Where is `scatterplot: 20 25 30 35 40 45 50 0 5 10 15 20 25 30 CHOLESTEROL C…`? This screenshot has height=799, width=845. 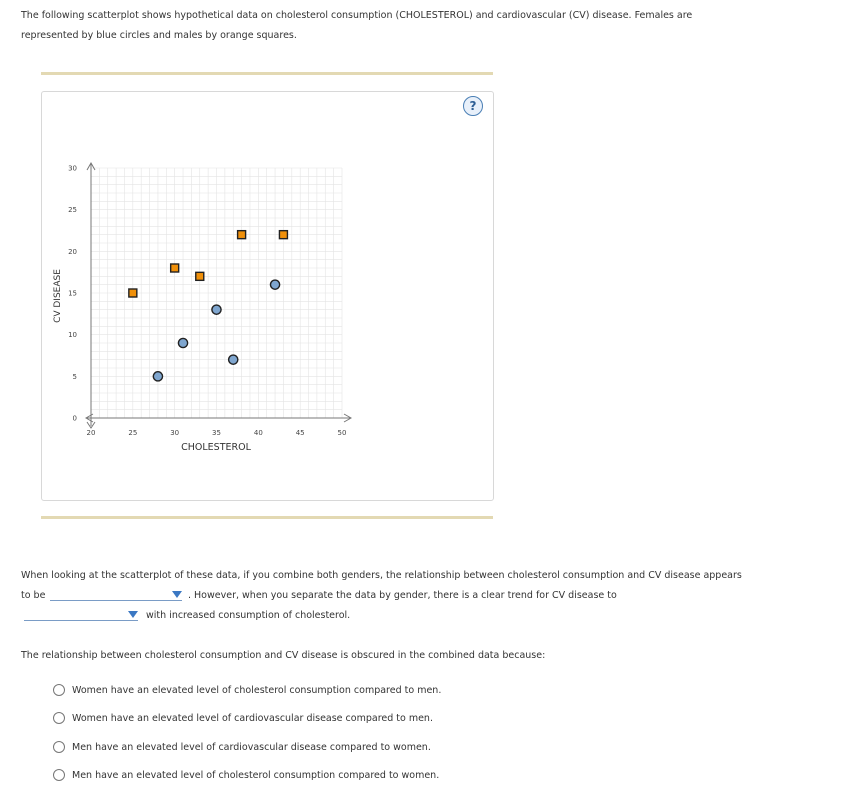 scatterplot: 20 25 30 35 40 45 50 0 5 10 15 20 25 30 CHOLESTEROL C… is located at coordinates (203, 307).